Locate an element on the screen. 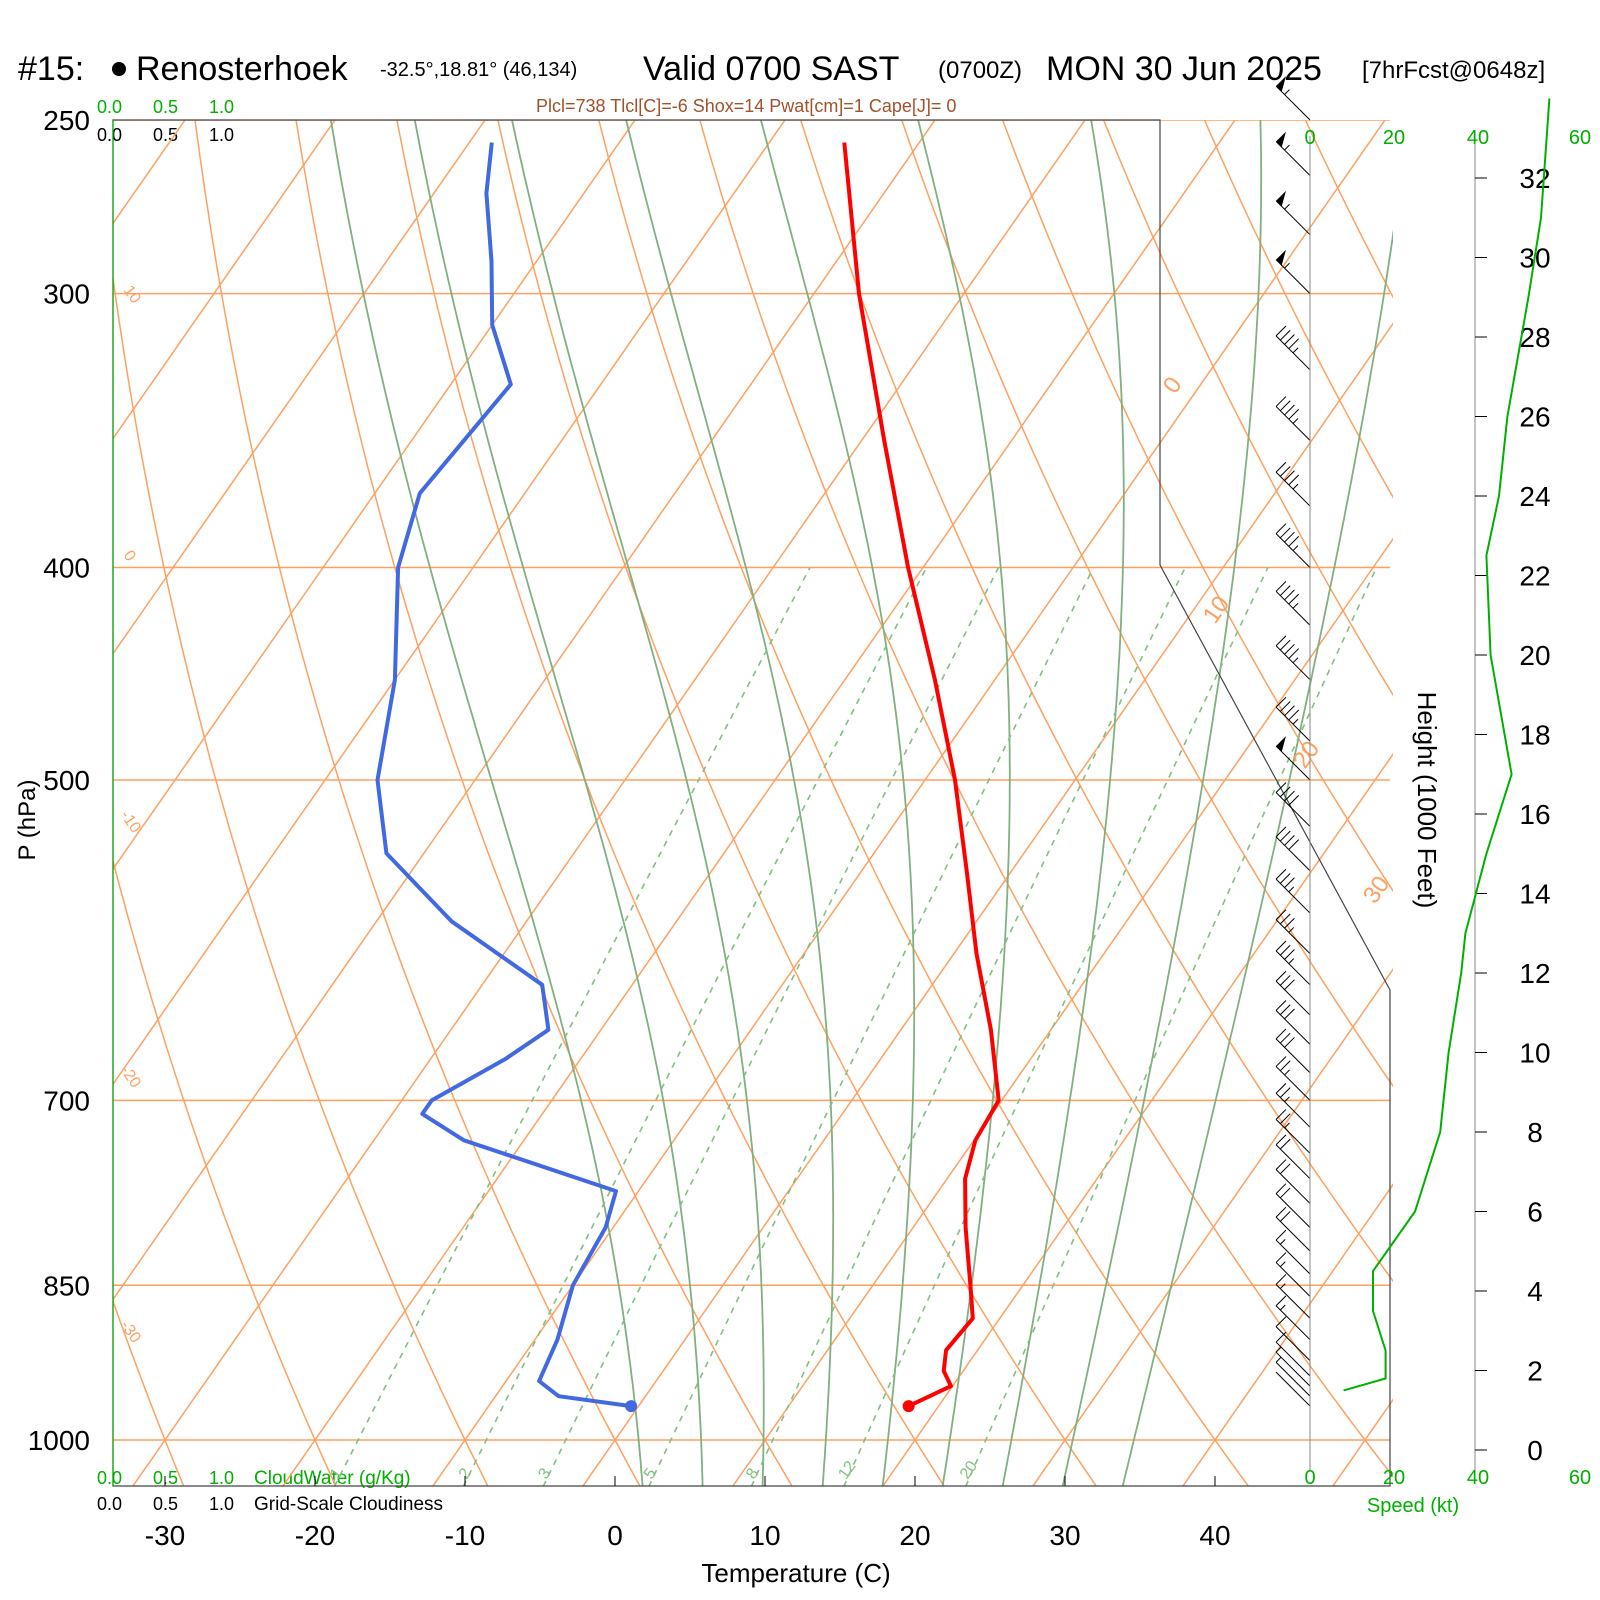  temperature-tick-label: -30 is located at coordinates (165, 1535).